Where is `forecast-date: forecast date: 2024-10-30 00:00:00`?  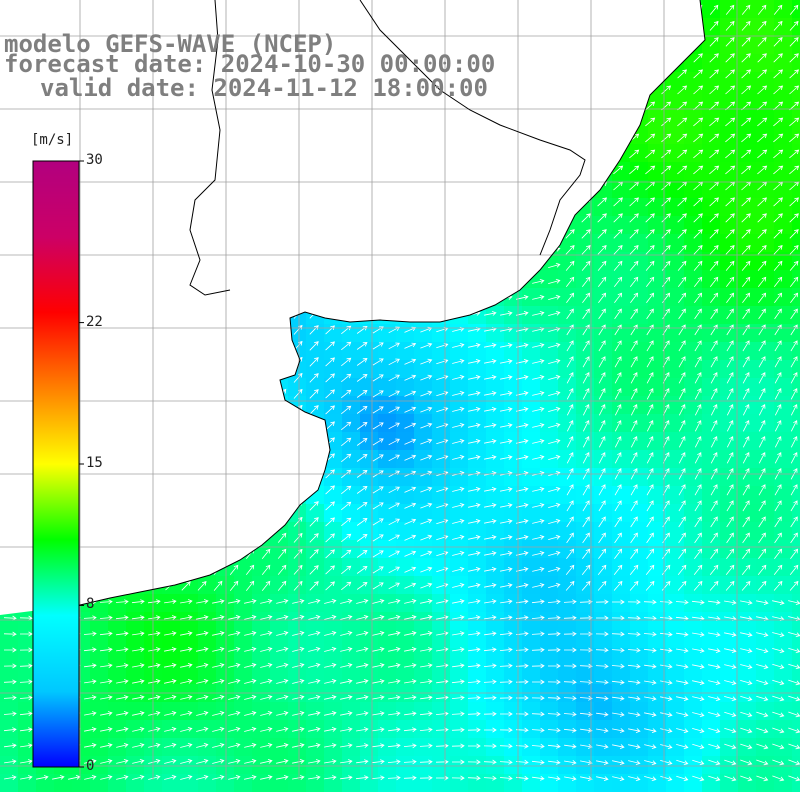 forecast-date: forecast date: 2024-10-30 00:00:00 is located at coordinates (250, 64).